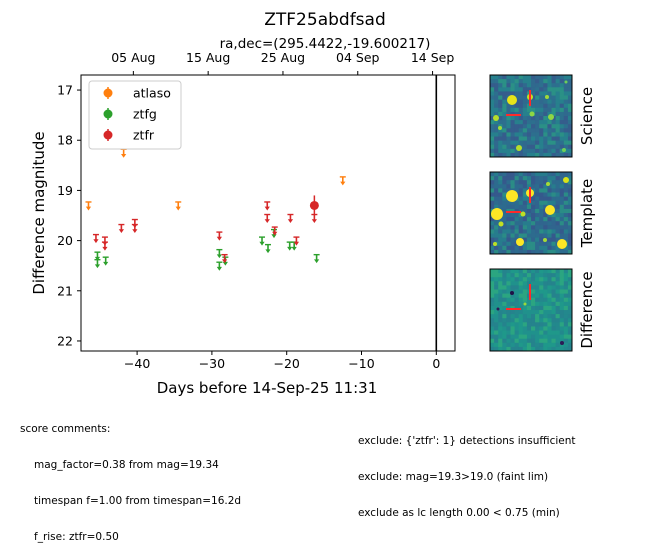 The width and height of the screenshot is (650, 555). What do you see at coordinates (65, 340) in the screenshot?
I see `y-tick-label: 22` at bounding box center [65, 340].